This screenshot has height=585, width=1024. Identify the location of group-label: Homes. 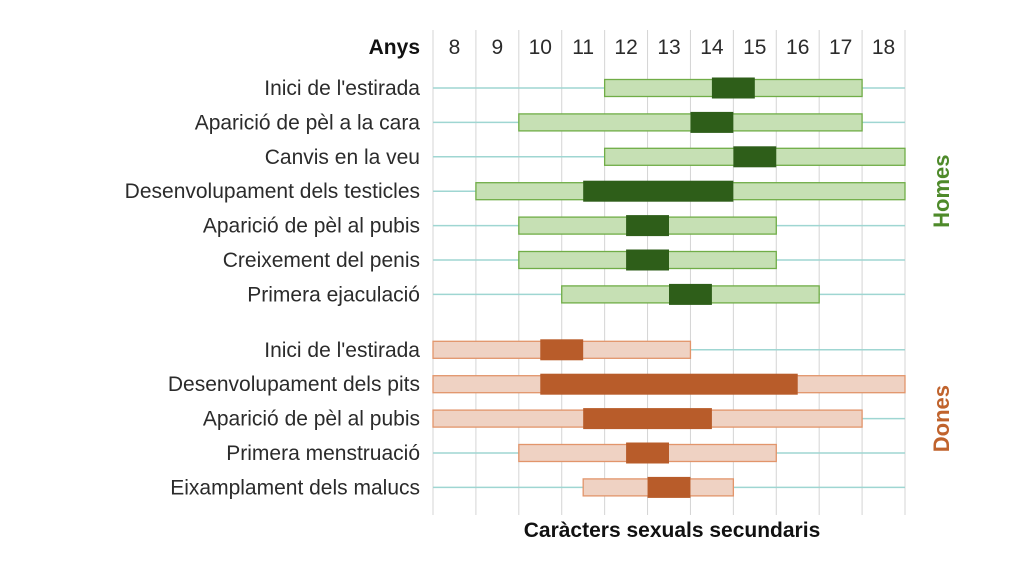
(941, 191).